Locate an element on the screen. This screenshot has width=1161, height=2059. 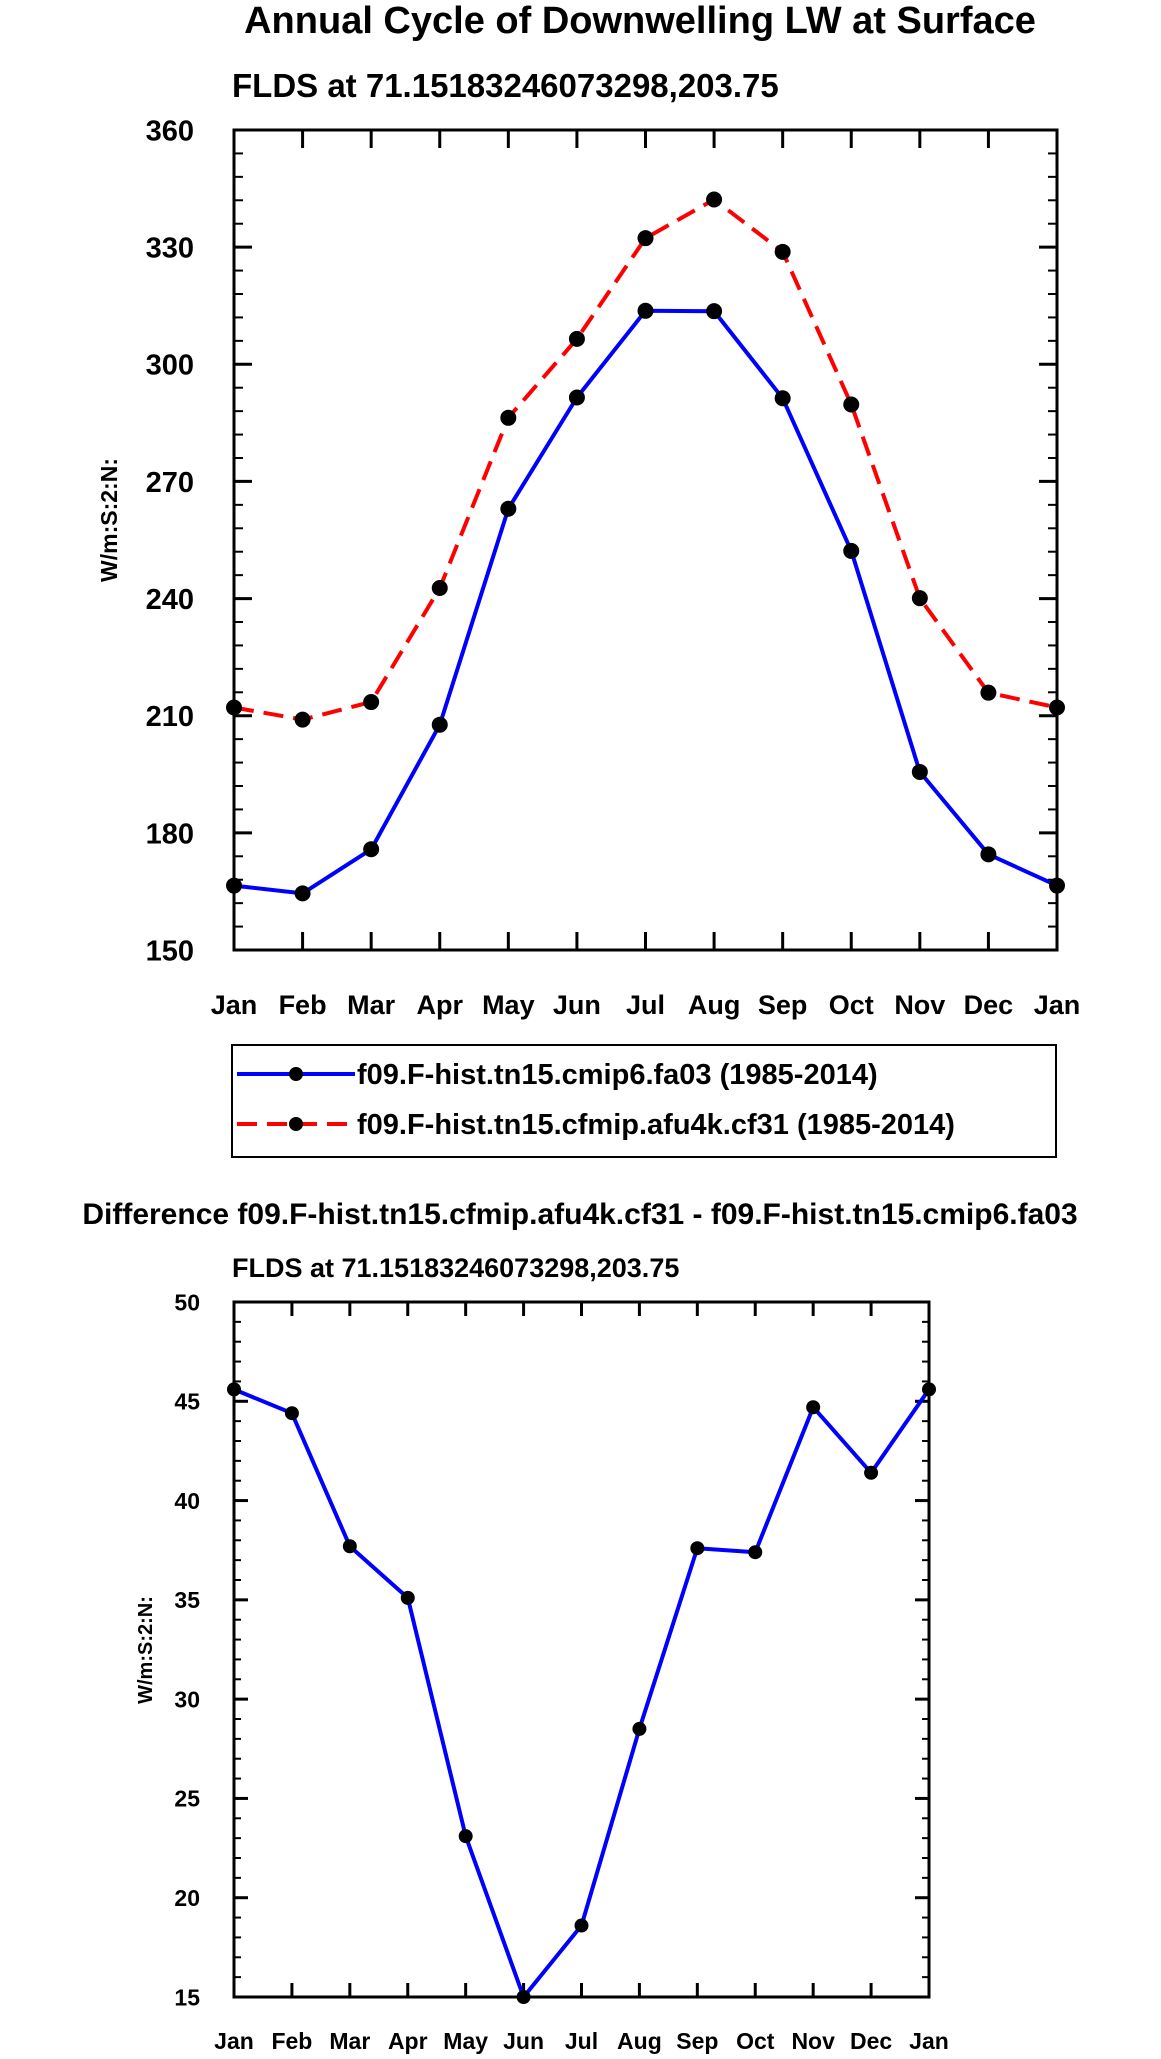
y-tick-label: 300 is located at coordinates (170, 366).